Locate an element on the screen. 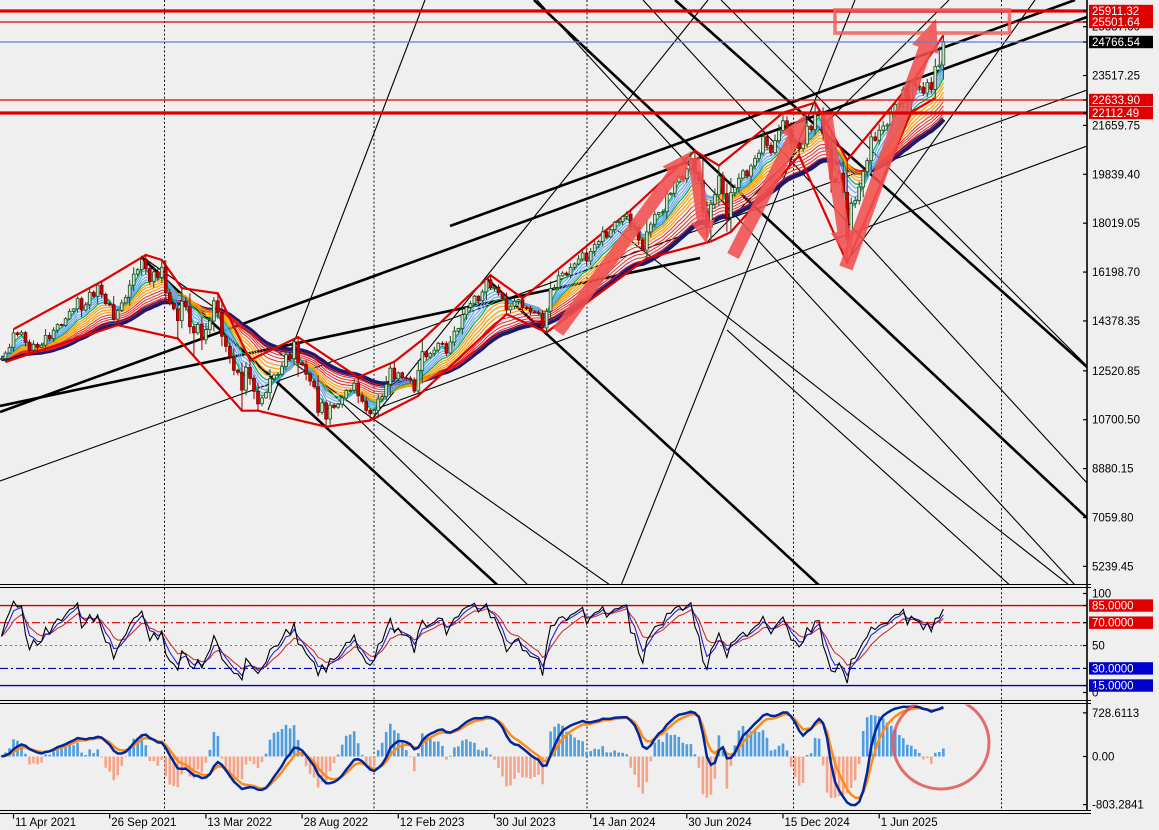  svg-text: 25501.64 is located at coordinates (1116, 23).